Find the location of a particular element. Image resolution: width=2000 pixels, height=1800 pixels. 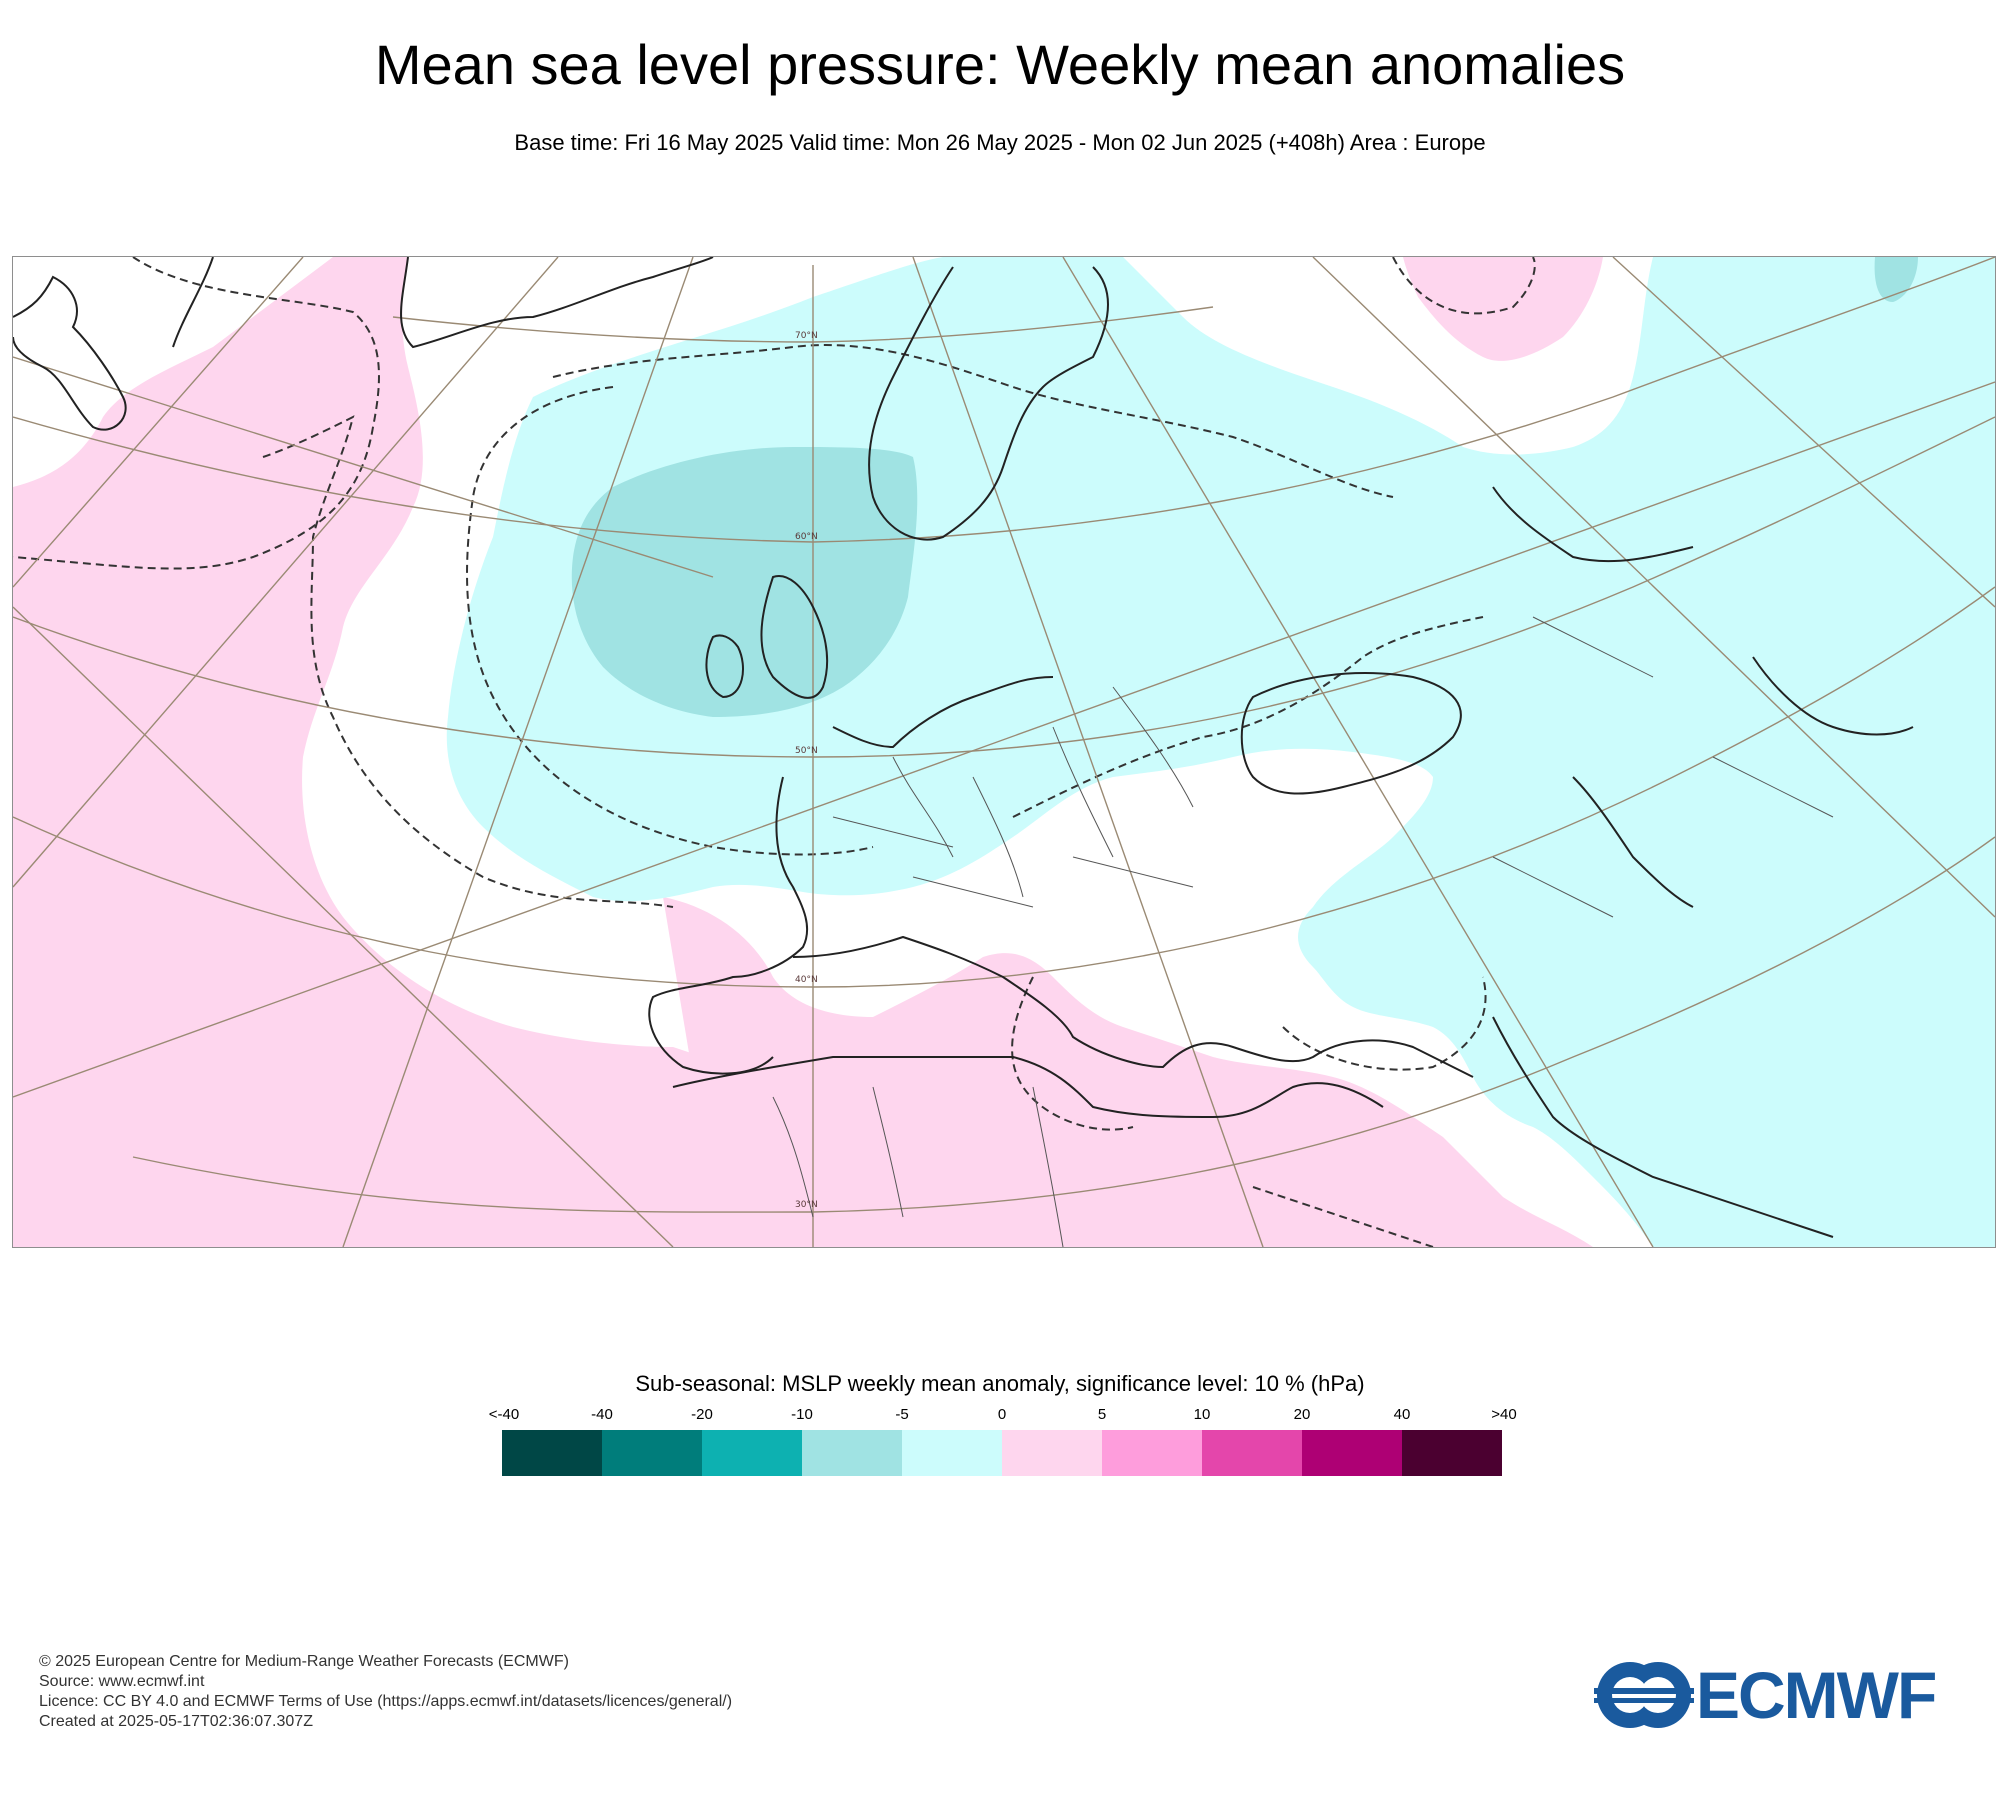

negative-anomaly-core-british-isles is located at coordinates (744, 582).